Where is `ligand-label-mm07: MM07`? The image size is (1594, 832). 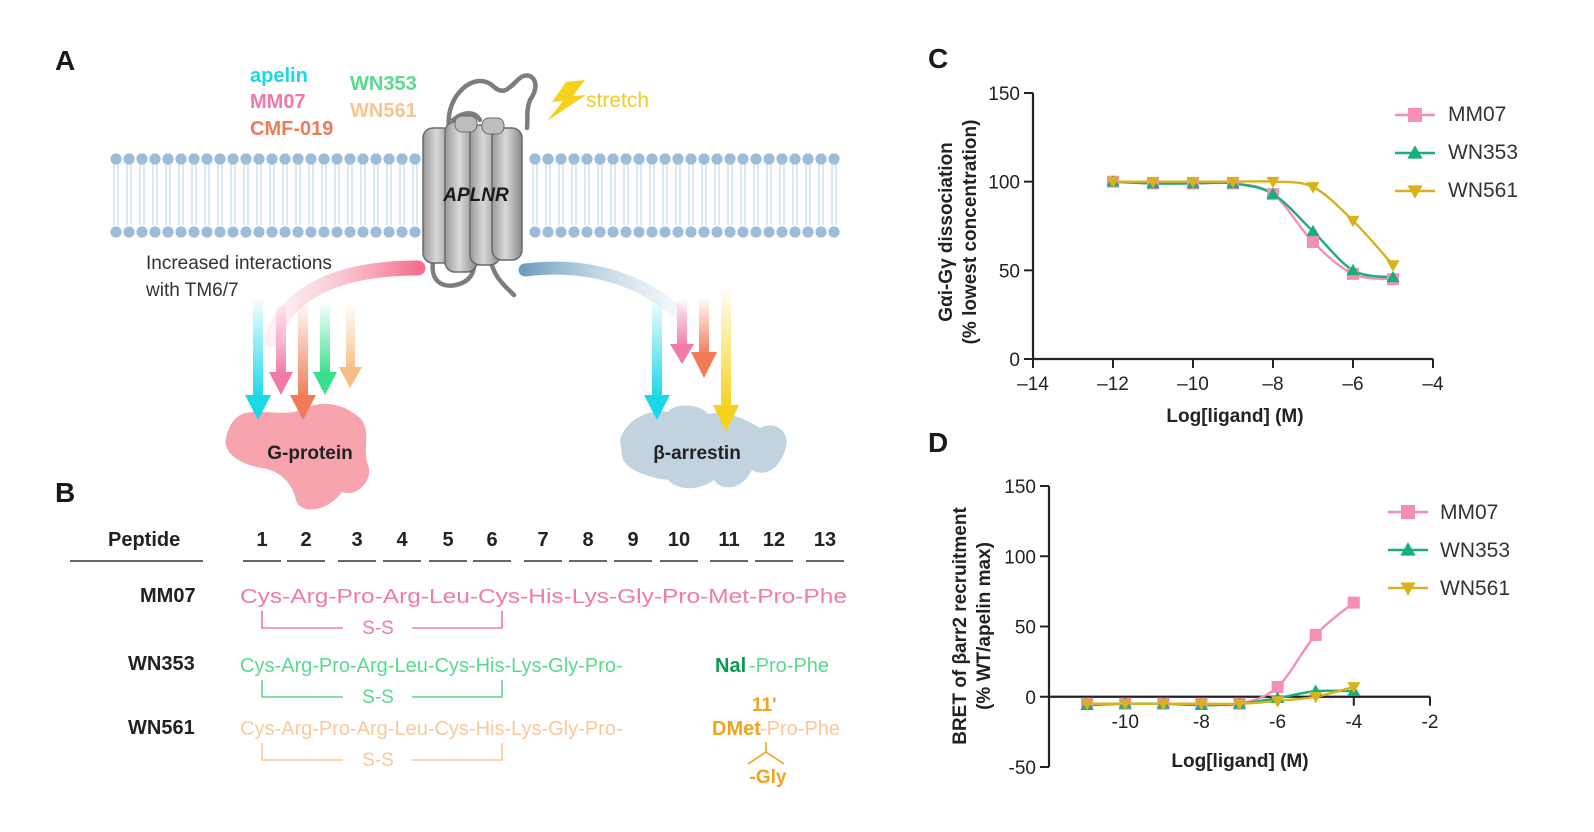
ligand-label-mm07: MM07 is located at coordinates (278, 102).